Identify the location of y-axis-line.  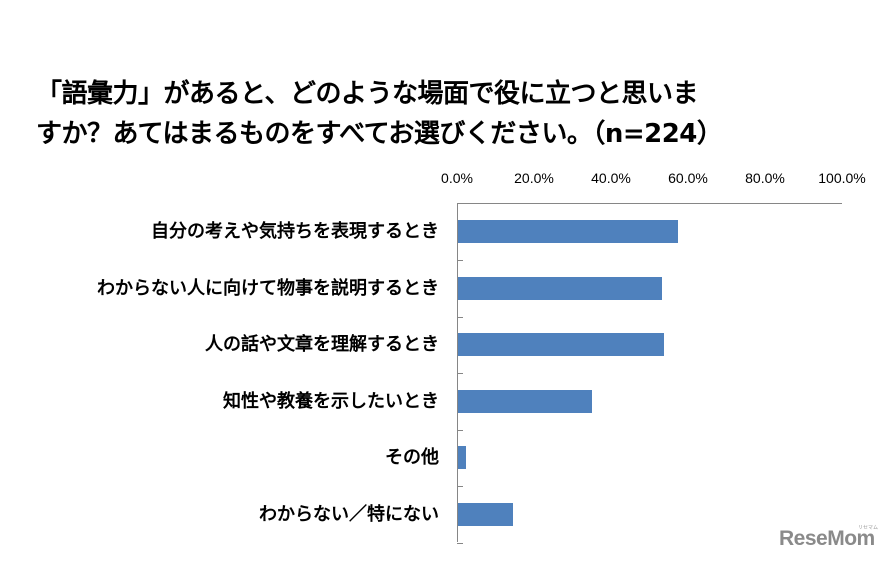
(457, 372).